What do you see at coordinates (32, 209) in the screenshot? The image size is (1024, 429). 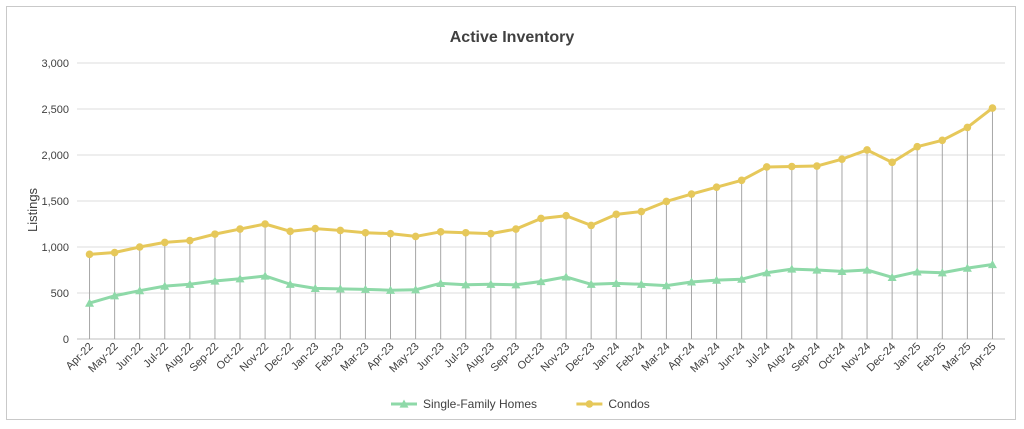 I see `y-axis-label: Listings` at bounding box center [32, 209].